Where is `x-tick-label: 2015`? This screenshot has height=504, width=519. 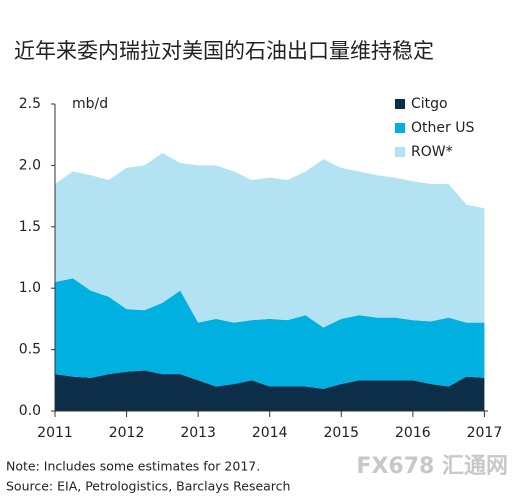
x-tick-label: 2015 is located at coordinates (341, 433).